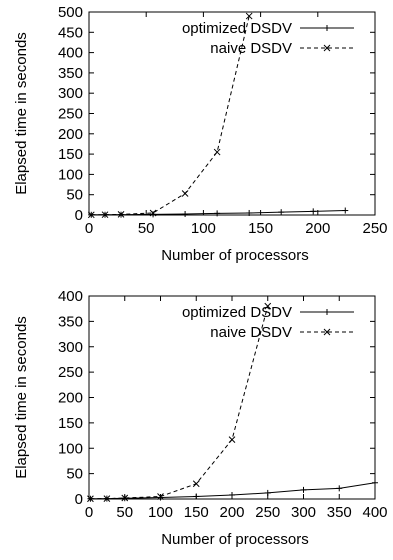 This screenshot has height=560, width=393. I want to click on x-tick-label: 350, so click(339, 512).